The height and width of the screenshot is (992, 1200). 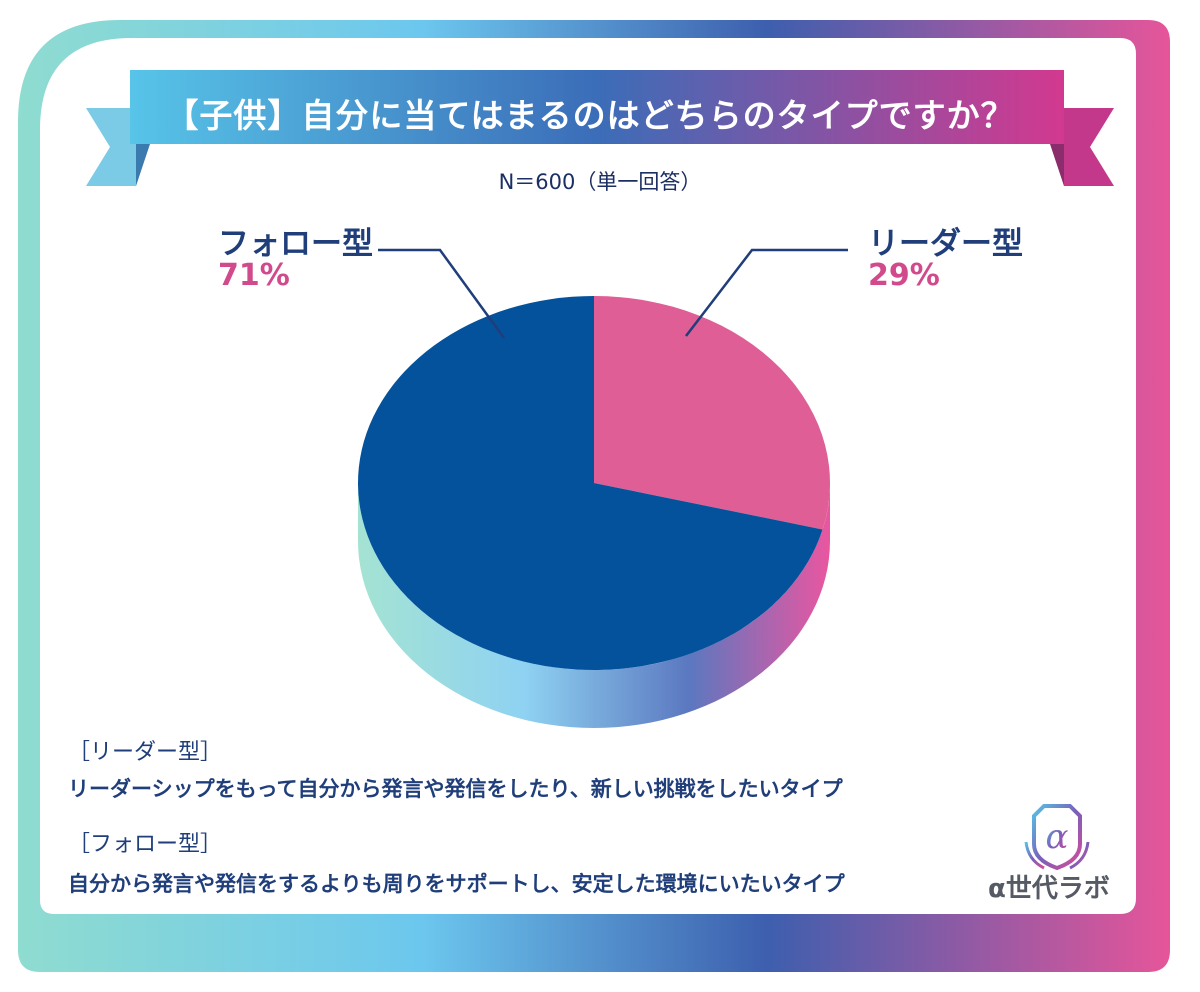 I want to click on logo-text: α世代ラボ, so click(x=1049, y=889).